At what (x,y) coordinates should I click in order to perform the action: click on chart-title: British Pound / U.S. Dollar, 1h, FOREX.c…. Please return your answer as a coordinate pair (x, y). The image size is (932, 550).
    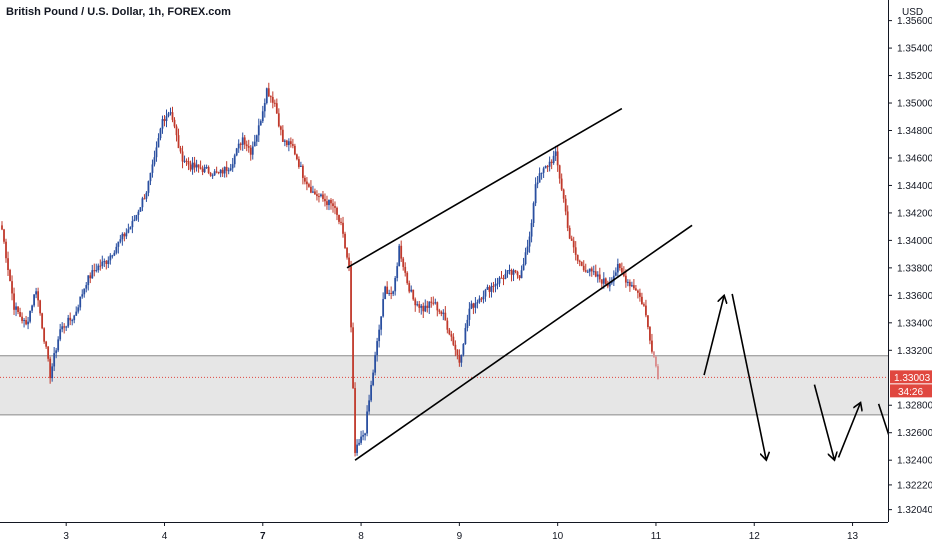
    Looking at the image, I should click on (118, 12).